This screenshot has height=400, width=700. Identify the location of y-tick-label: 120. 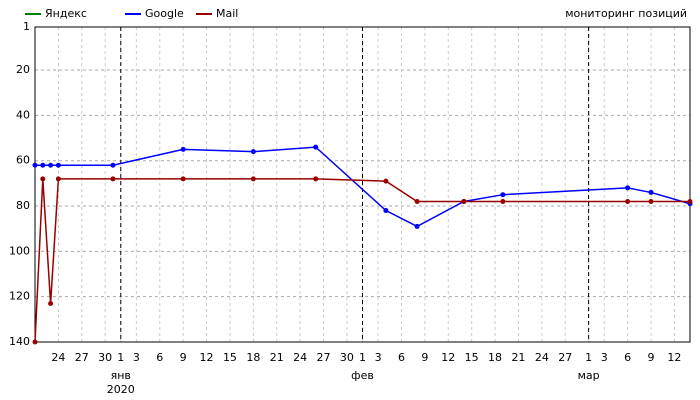
(19, 296).